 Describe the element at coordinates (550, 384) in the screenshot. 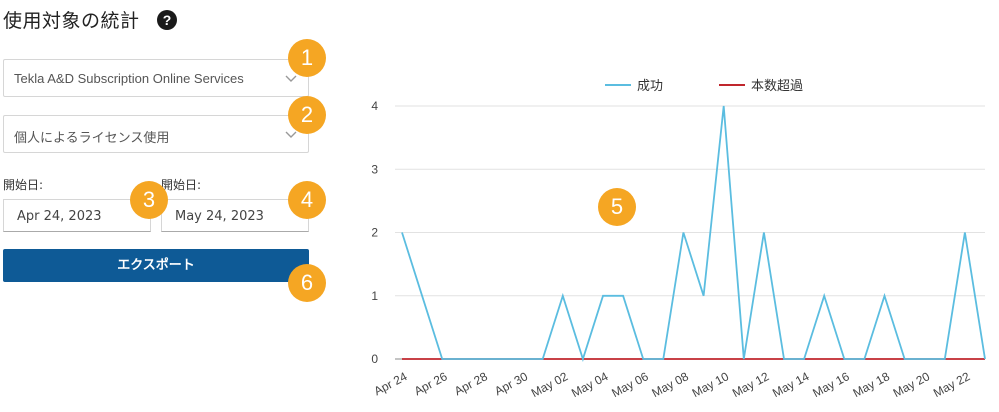

I see `x-tick-label: May 02` at that location.